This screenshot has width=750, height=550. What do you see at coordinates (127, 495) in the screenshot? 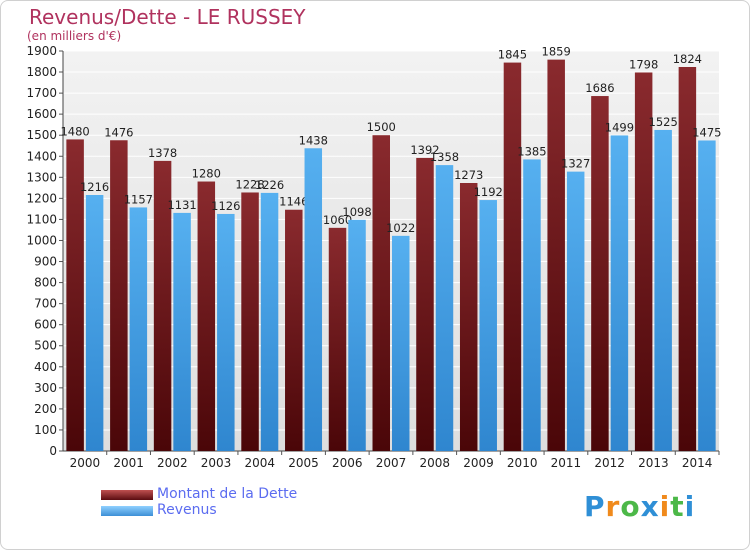
I see `legend-swatch-dette` at bounding box center [127, 495].